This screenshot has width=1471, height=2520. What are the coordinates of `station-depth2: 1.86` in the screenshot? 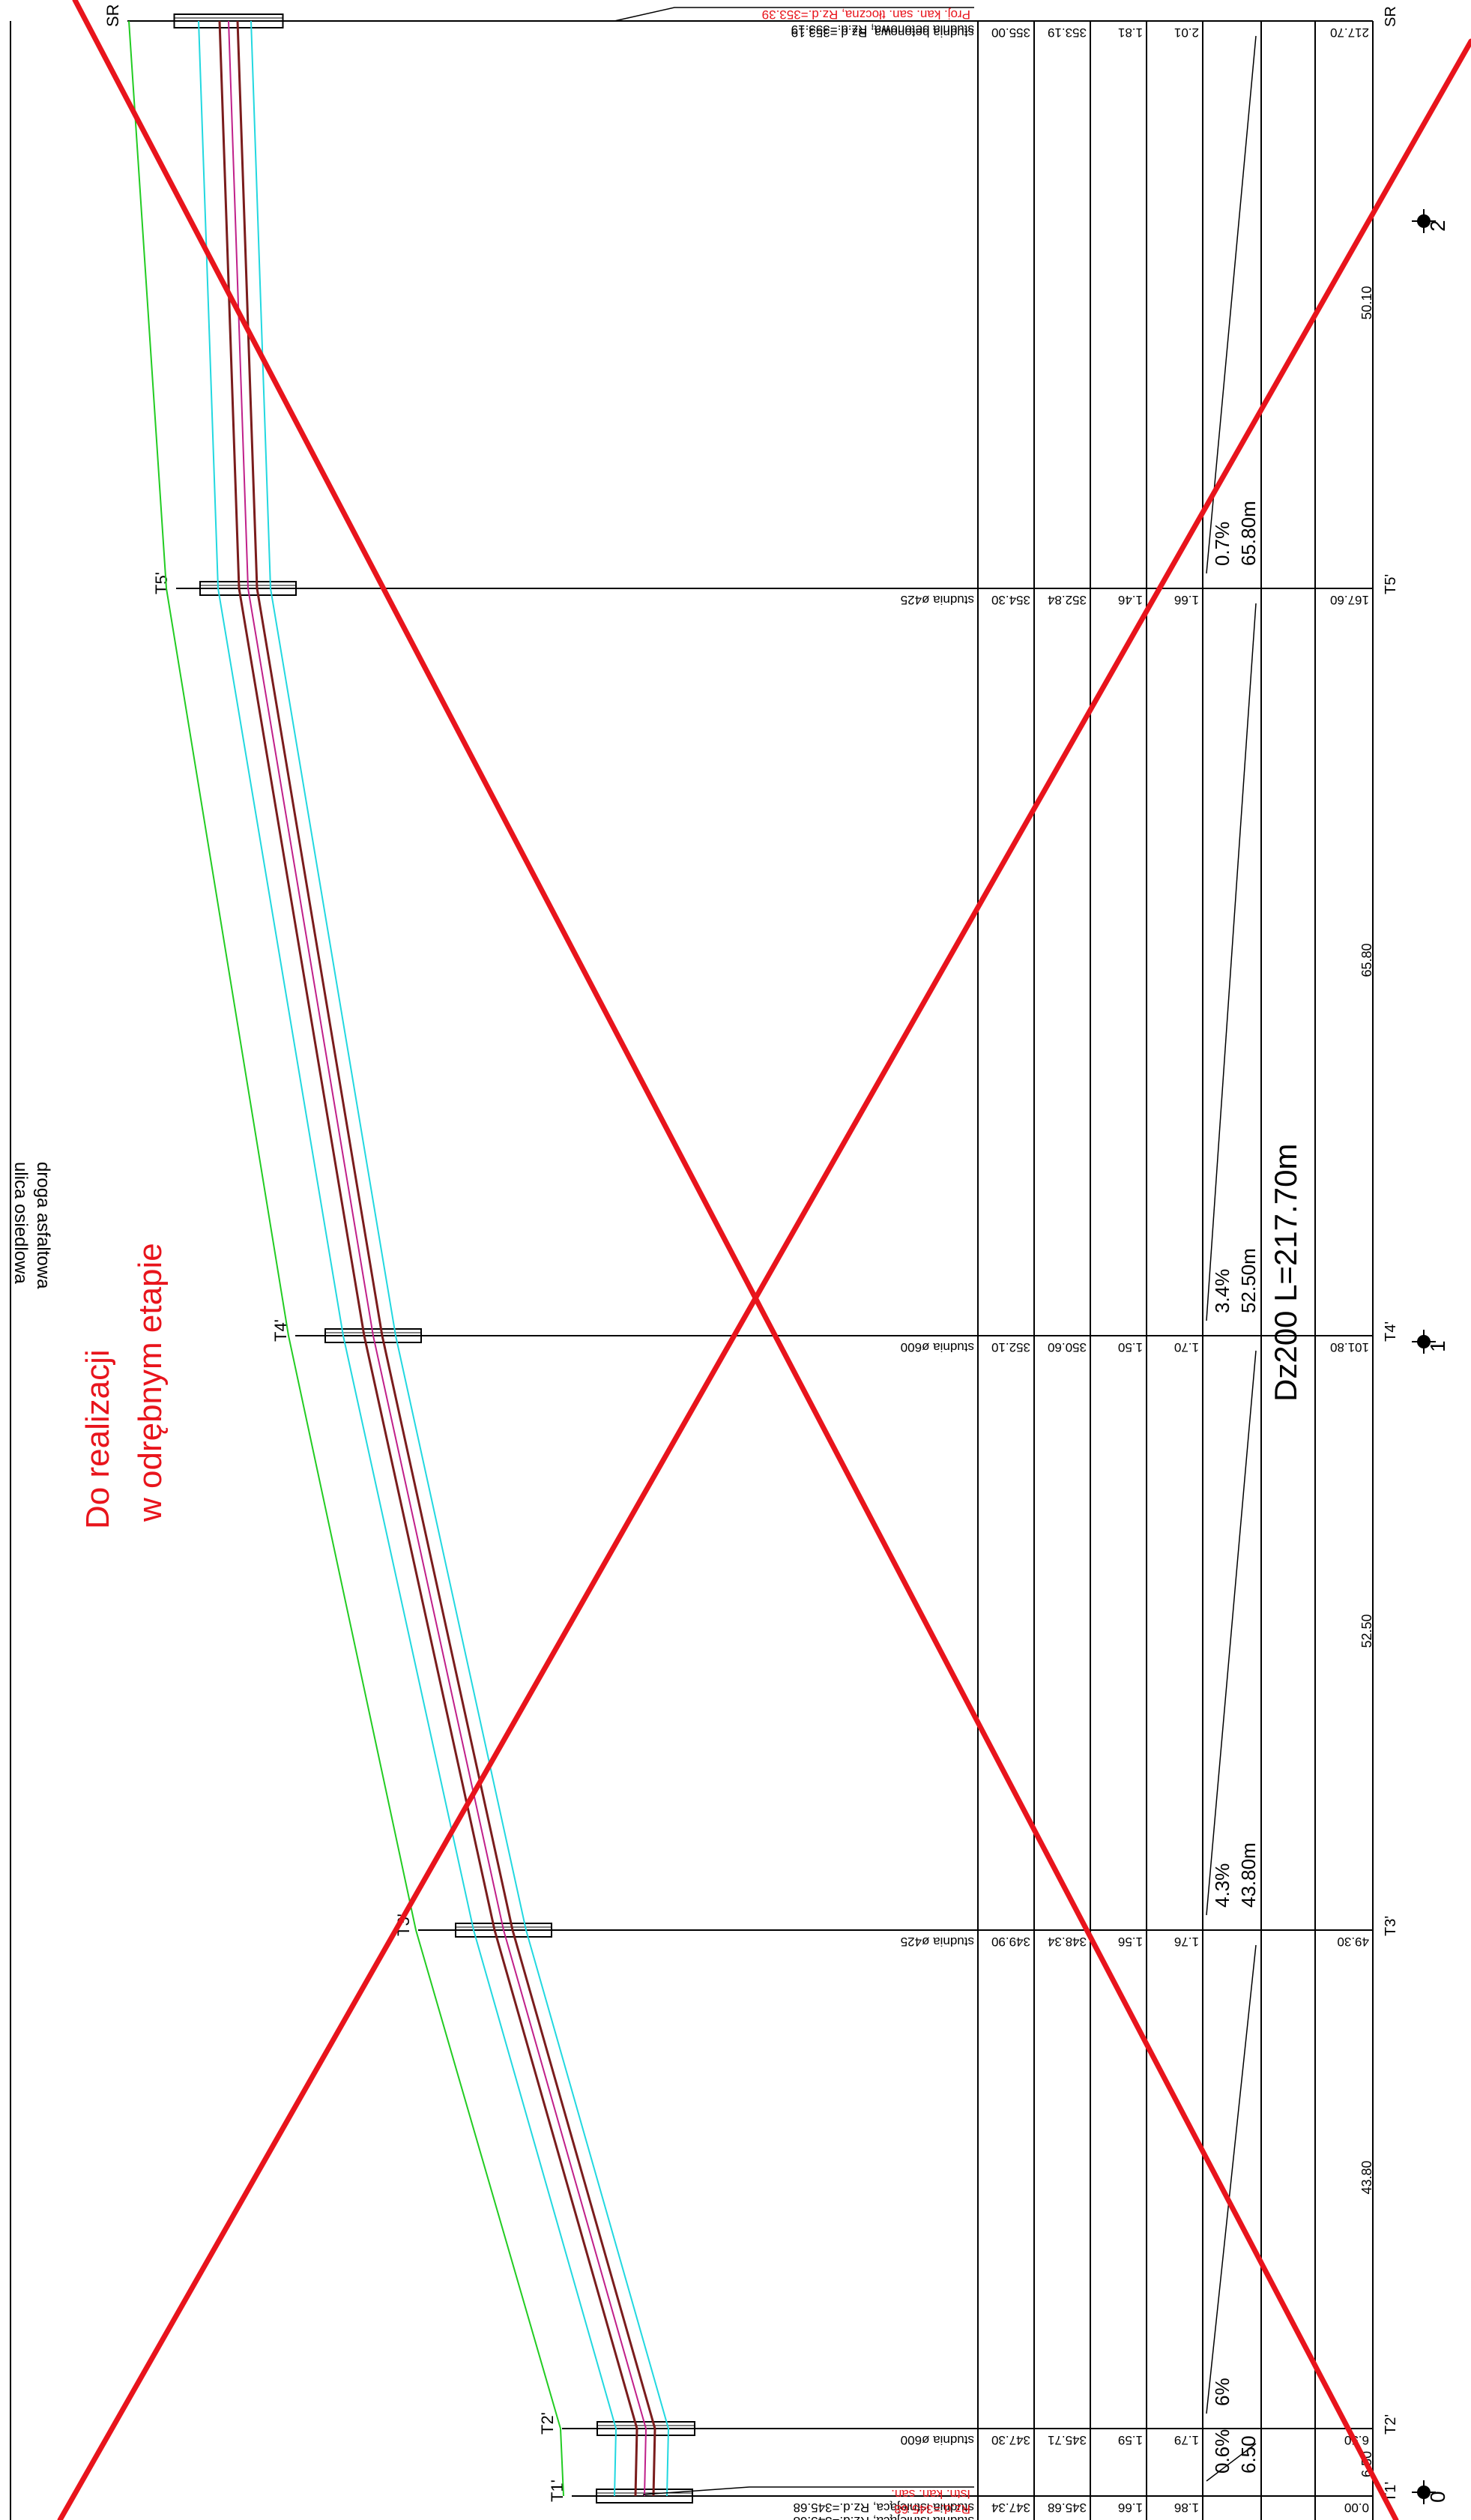 It's located at (1186, 2508).